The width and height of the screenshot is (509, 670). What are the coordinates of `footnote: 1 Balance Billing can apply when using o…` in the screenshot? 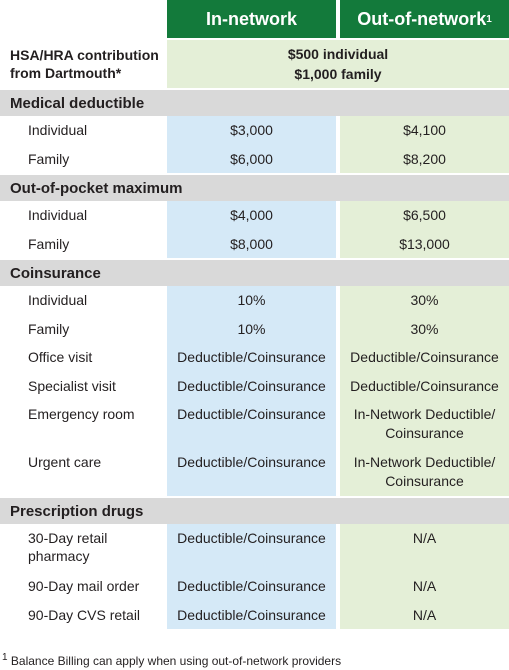 It's located at (171, 660).